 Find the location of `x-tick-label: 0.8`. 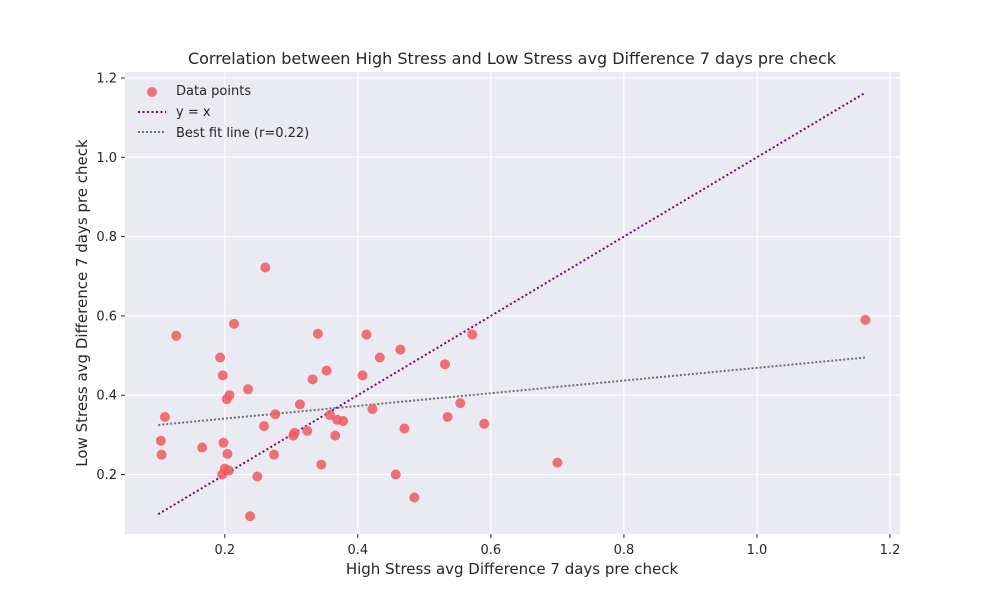

x-tick-label: 0.8 is located at coordinates (624, 550).